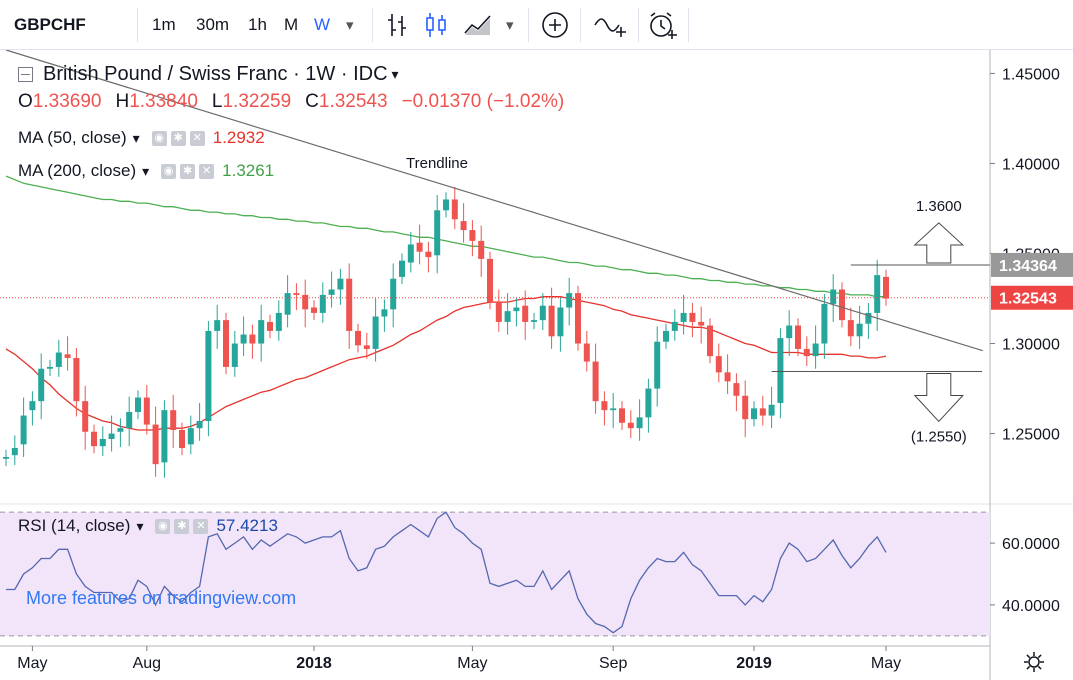 The width and height of the screenshot is (1073, 680). Describe the element at coordinates (248, 170) in the screenshot. I see `ma200-value: 1.3261` at that location.